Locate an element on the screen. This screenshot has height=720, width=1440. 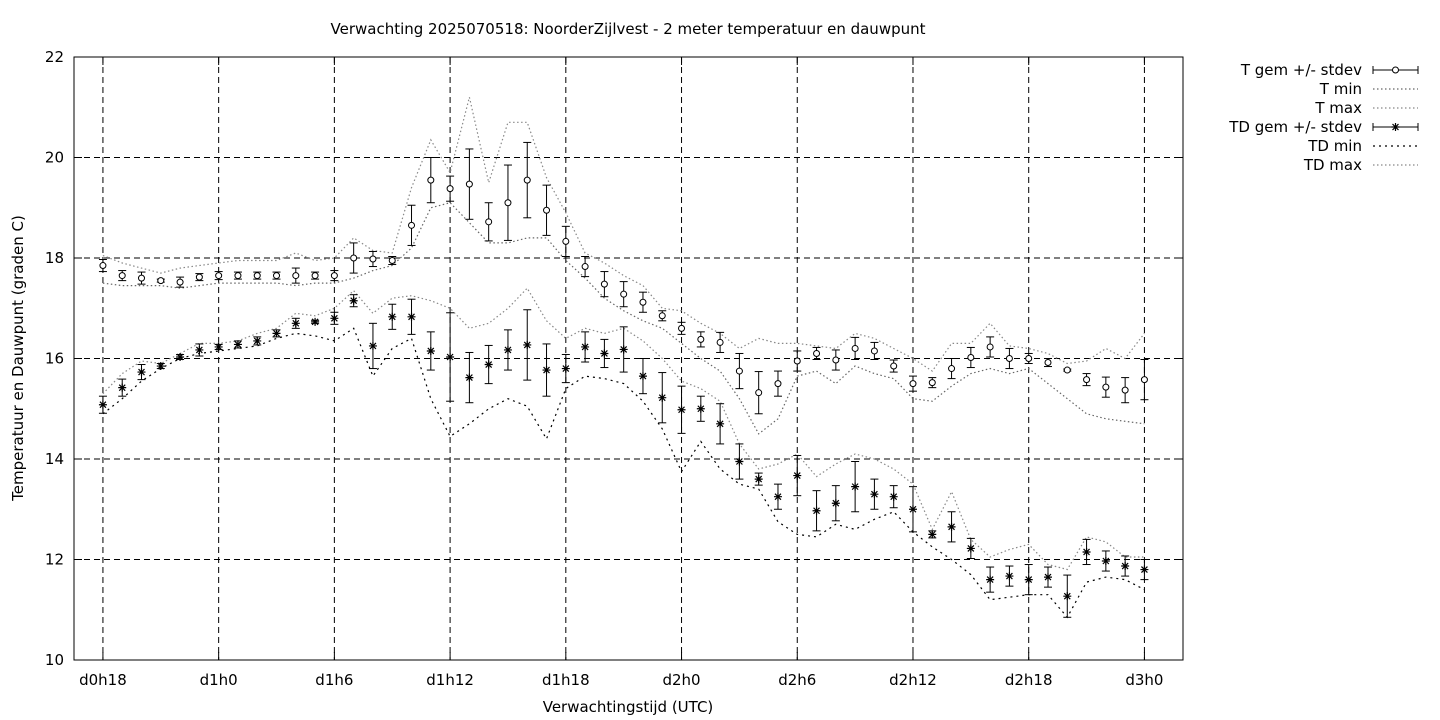
y-tick-label: 20 is located at coordinates (54, 158).